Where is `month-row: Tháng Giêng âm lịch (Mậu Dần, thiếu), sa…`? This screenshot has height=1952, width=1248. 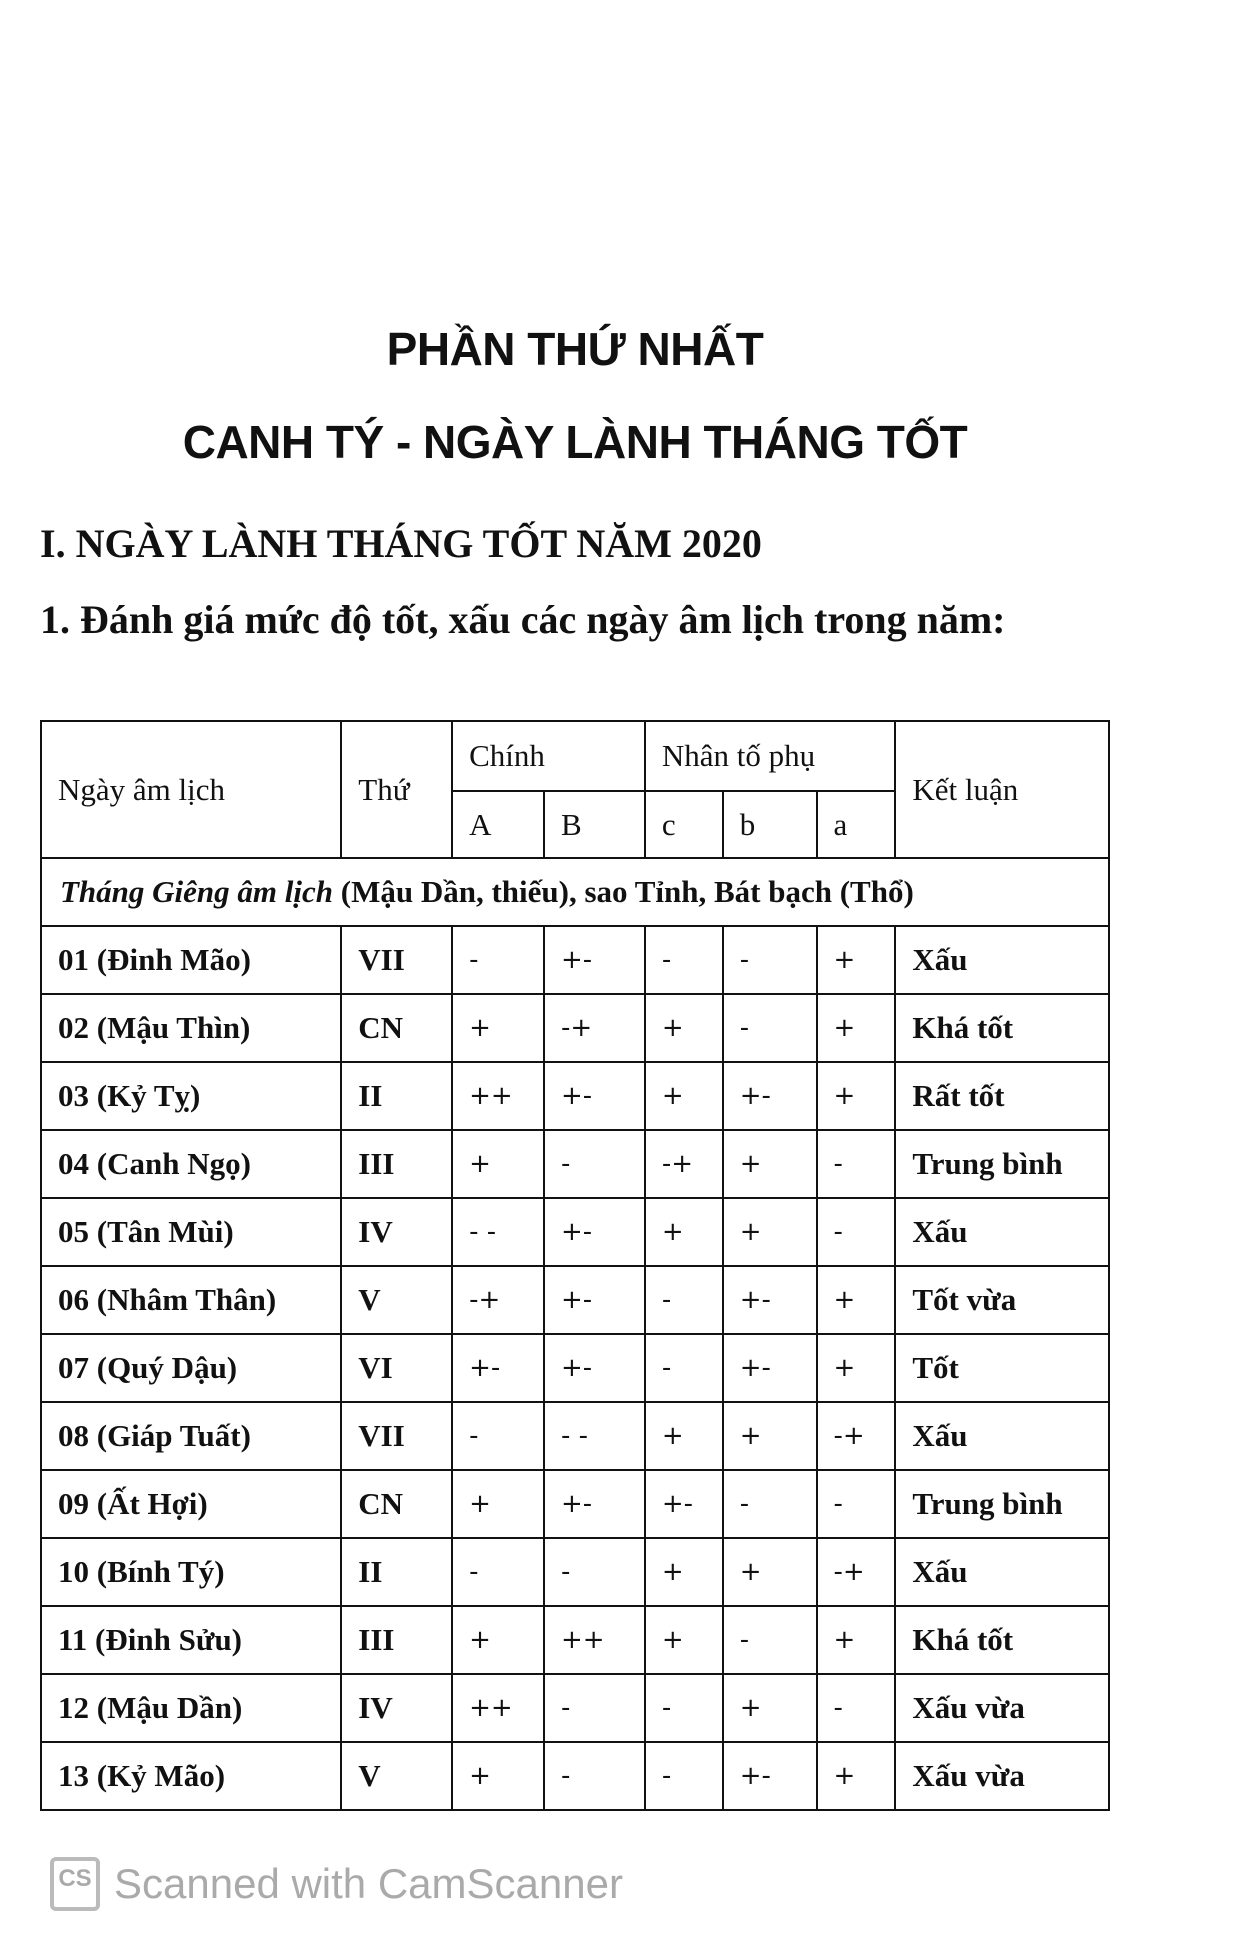 month-row: Tháng Giêng âm lịch (Mậu Dần, thiếu), sa… is located at coordinates (575, 892).